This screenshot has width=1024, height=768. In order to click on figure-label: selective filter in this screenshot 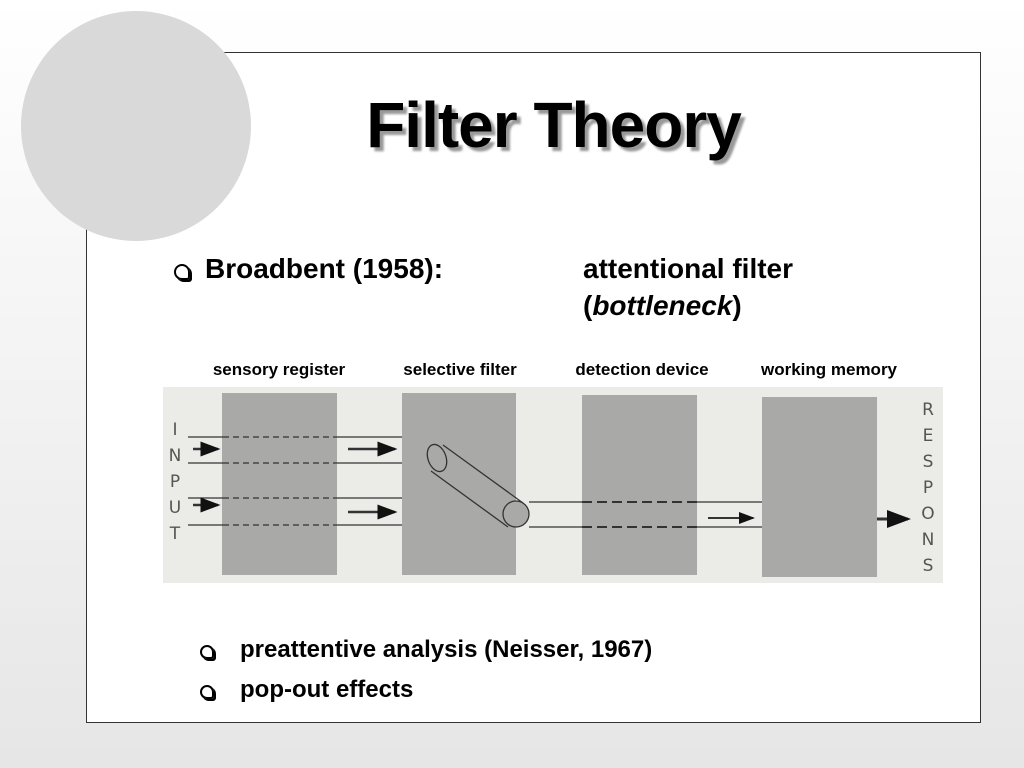, I will do `click(460, 369)`.